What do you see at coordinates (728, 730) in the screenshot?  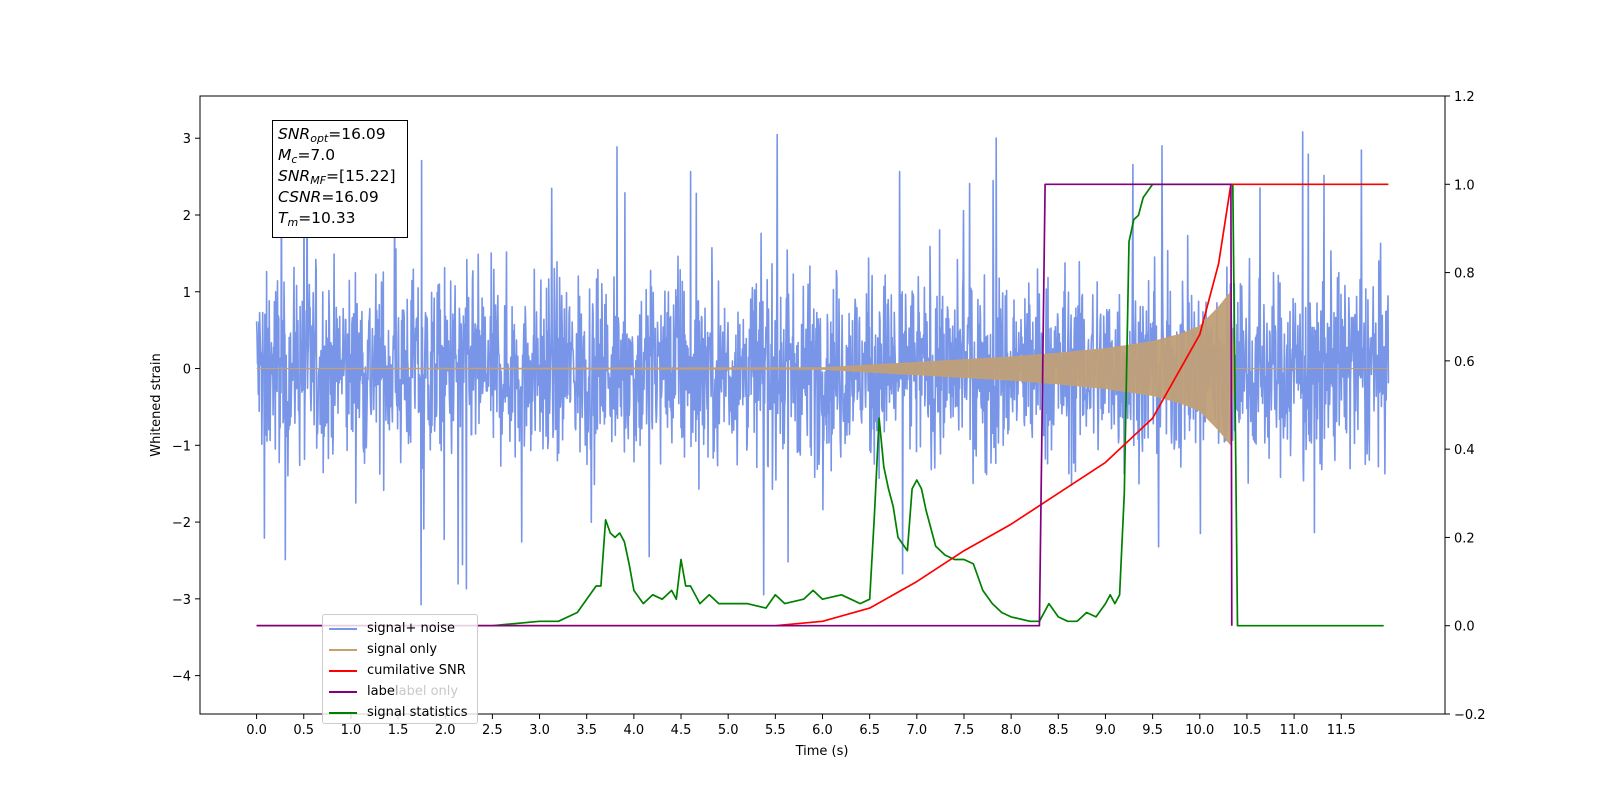 I see `x-tick-label: 5.0` at bounding box center [728, 730].